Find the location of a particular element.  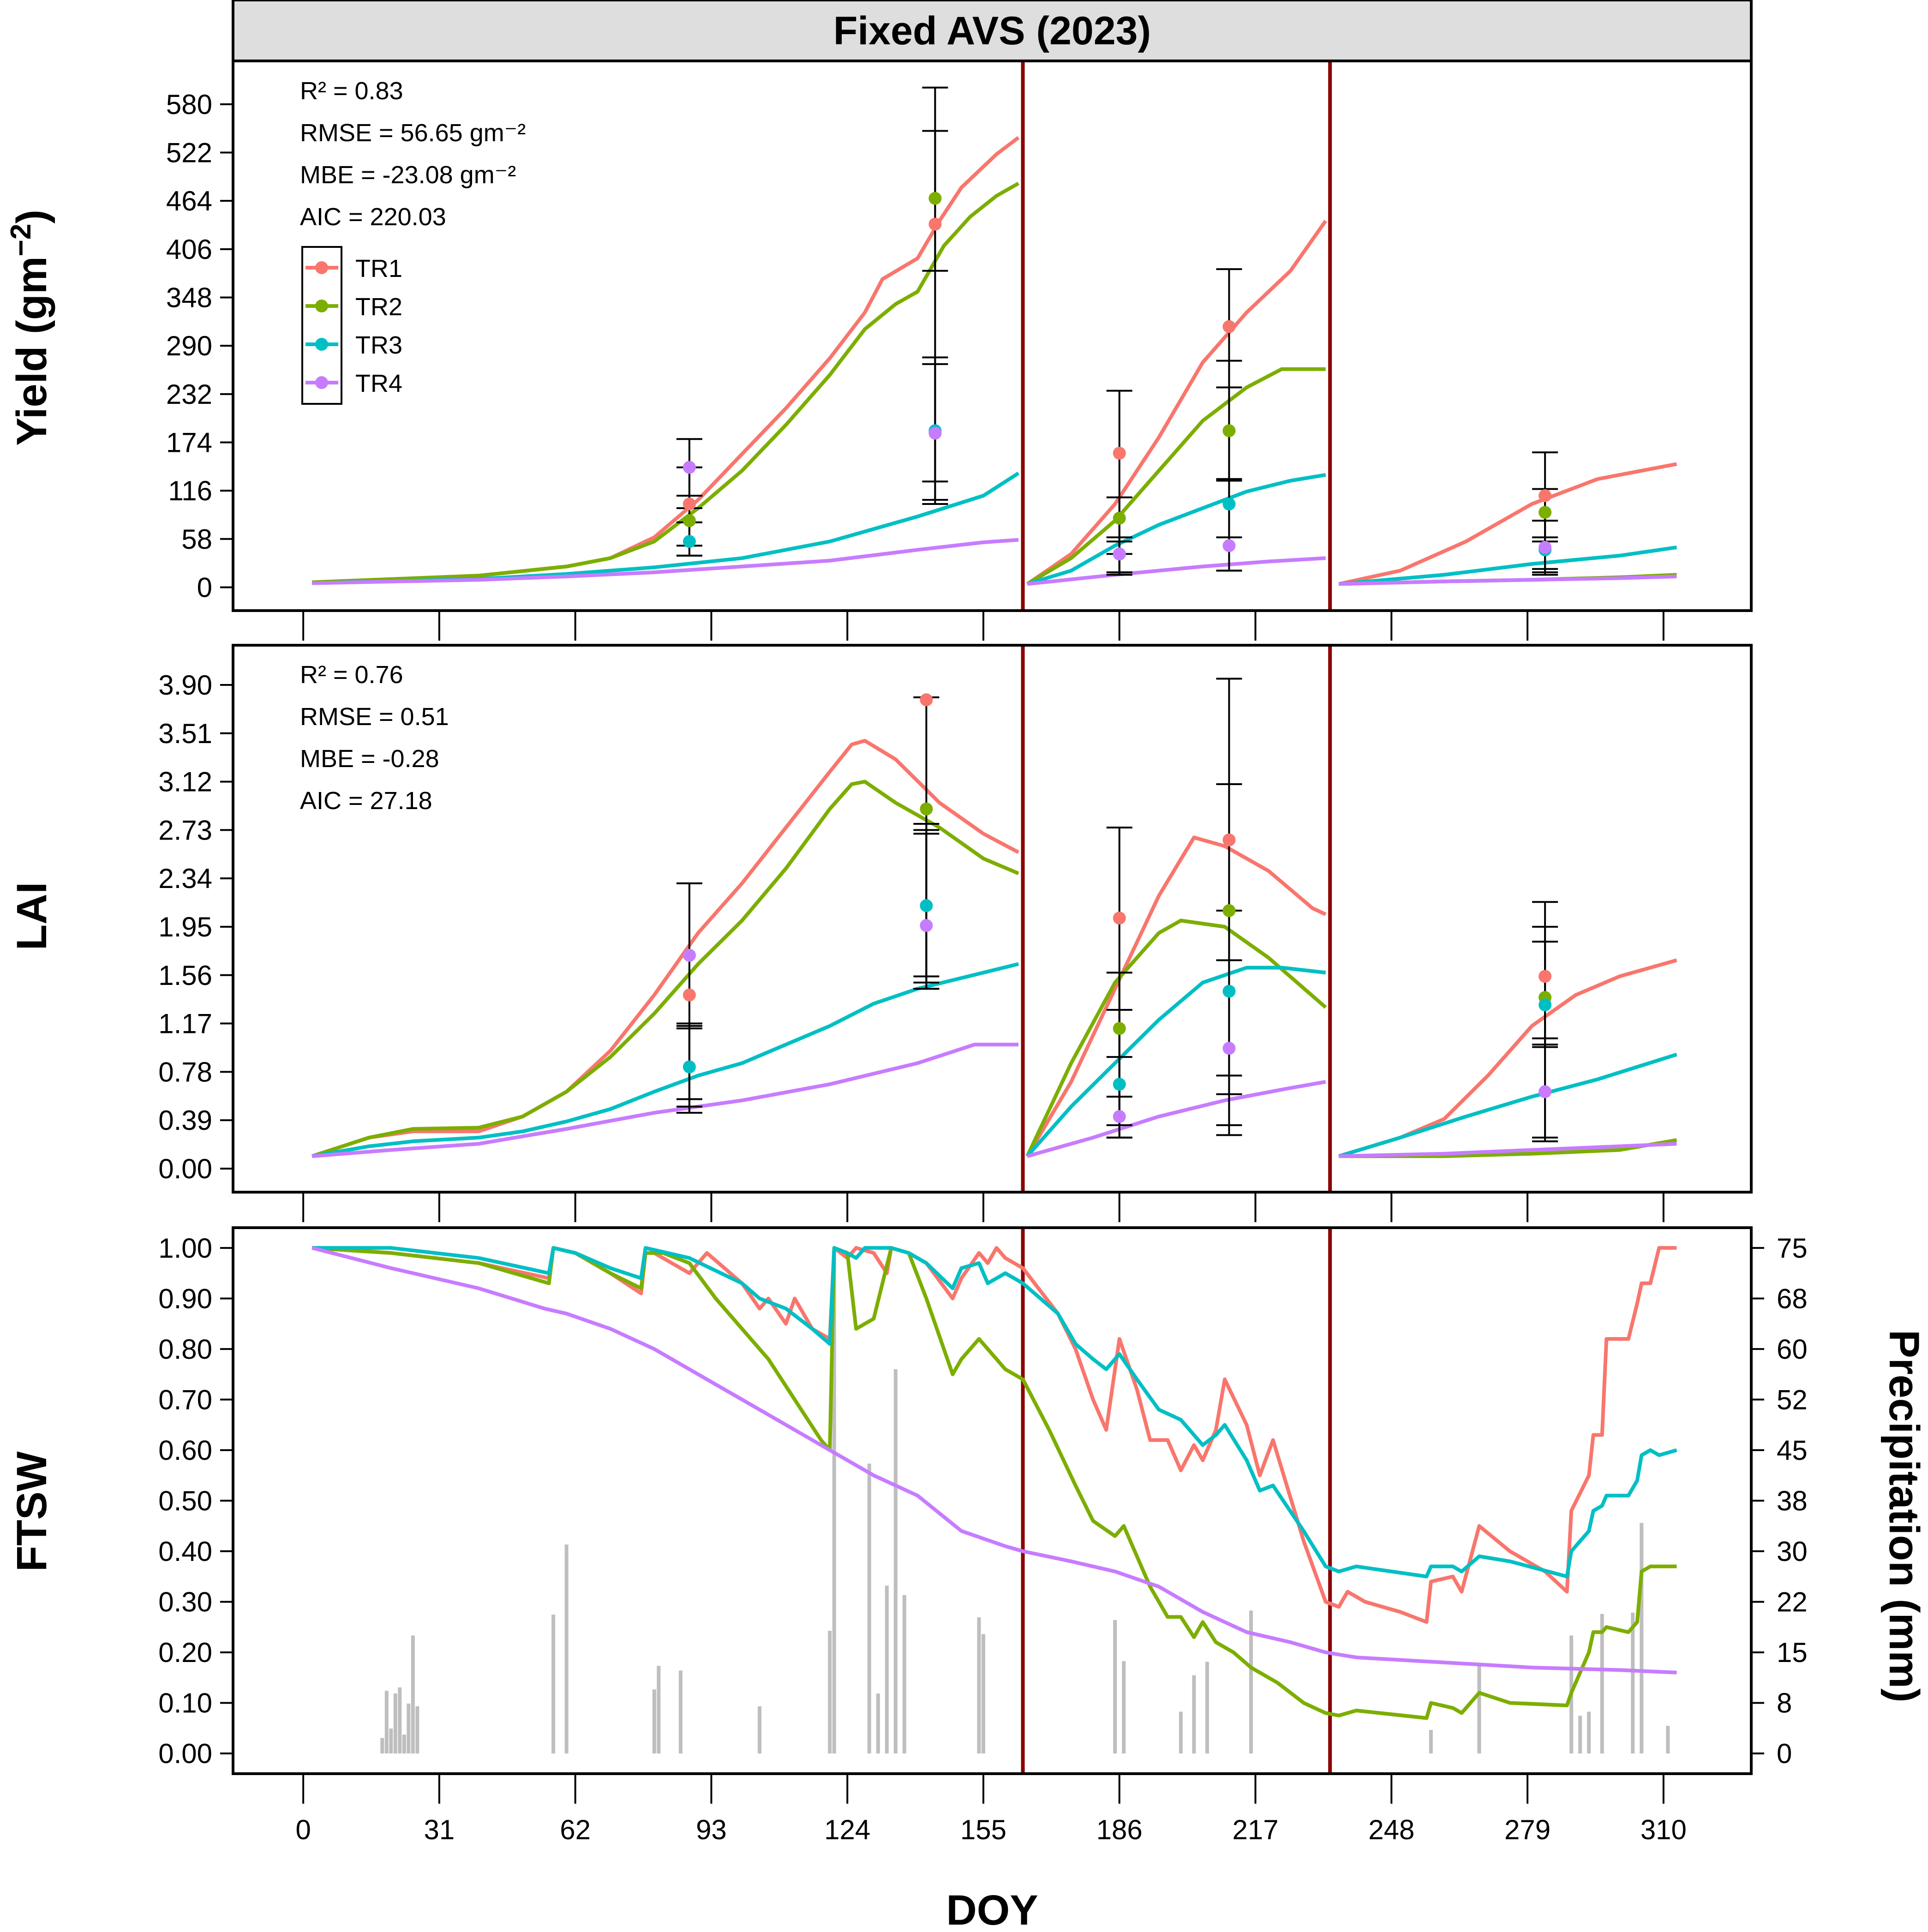

yield-y-tick-label: 116 is located at coordinates (190, 490).